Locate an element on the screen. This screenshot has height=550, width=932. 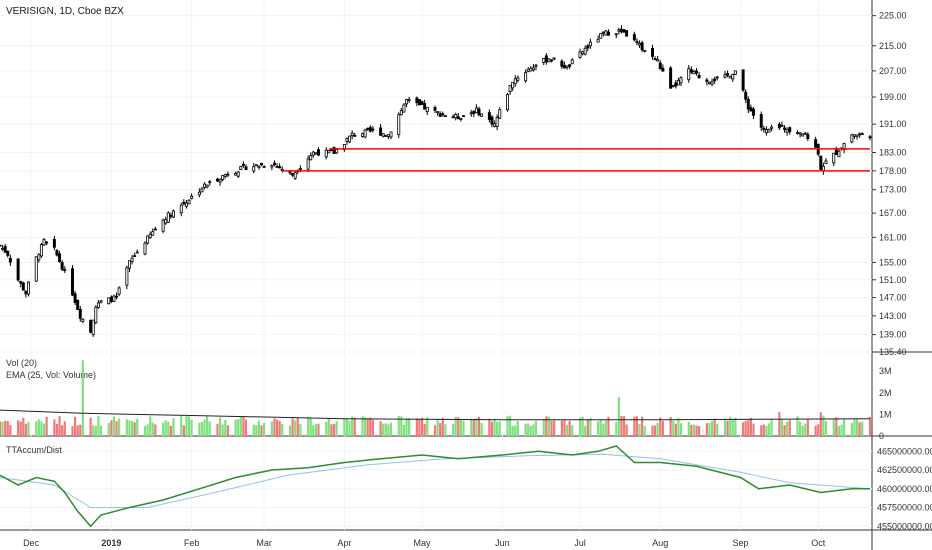
price-tick-label: 183.00 is located at coordinates (893, 152).